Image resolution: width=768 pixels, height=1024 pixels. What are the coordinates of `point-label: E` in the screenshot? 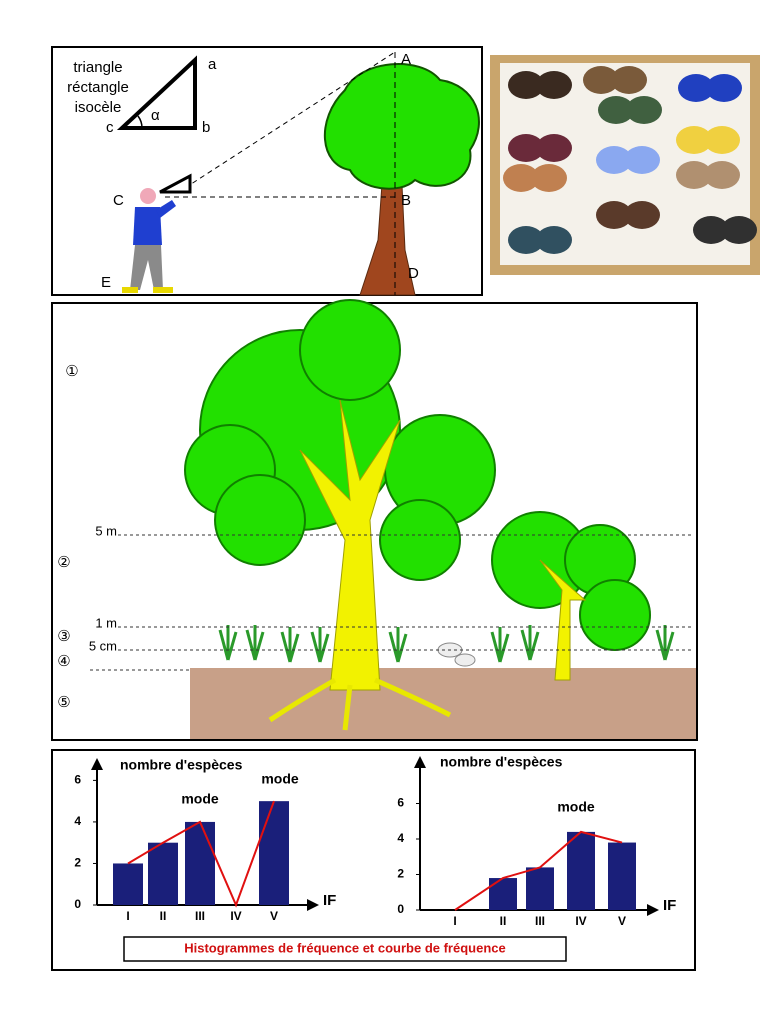 It's located at (106, 282).